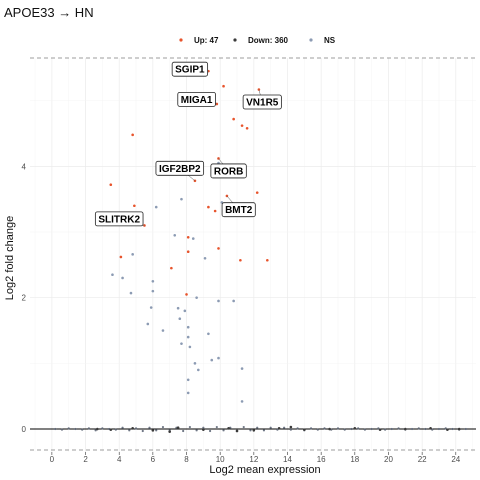 The height and width of the screenshot is (480, 480). I want to click on gene-label-sgip1: SGIP1, so click(190, 69).